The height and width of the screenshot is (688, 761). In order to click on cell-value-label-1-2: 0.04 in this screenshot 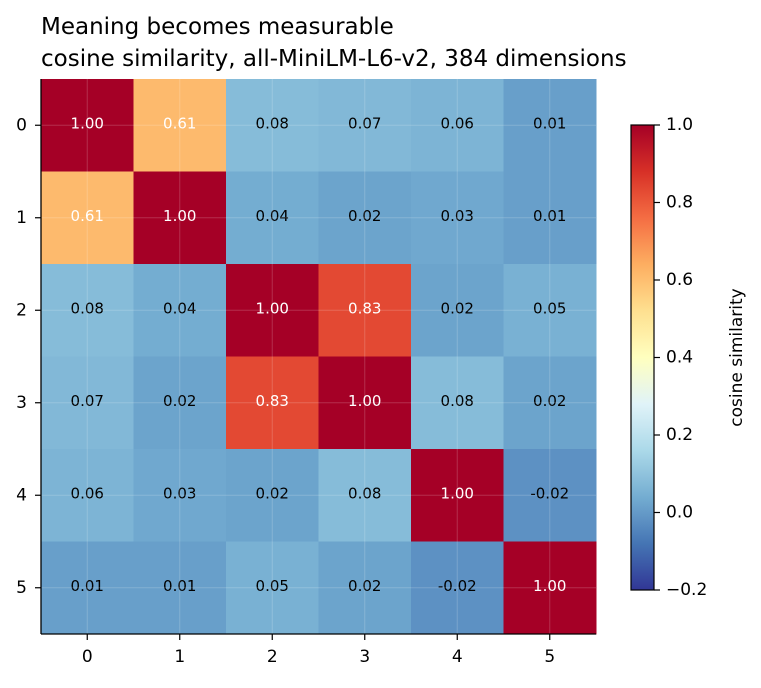, I will do `click(272, 216)`.